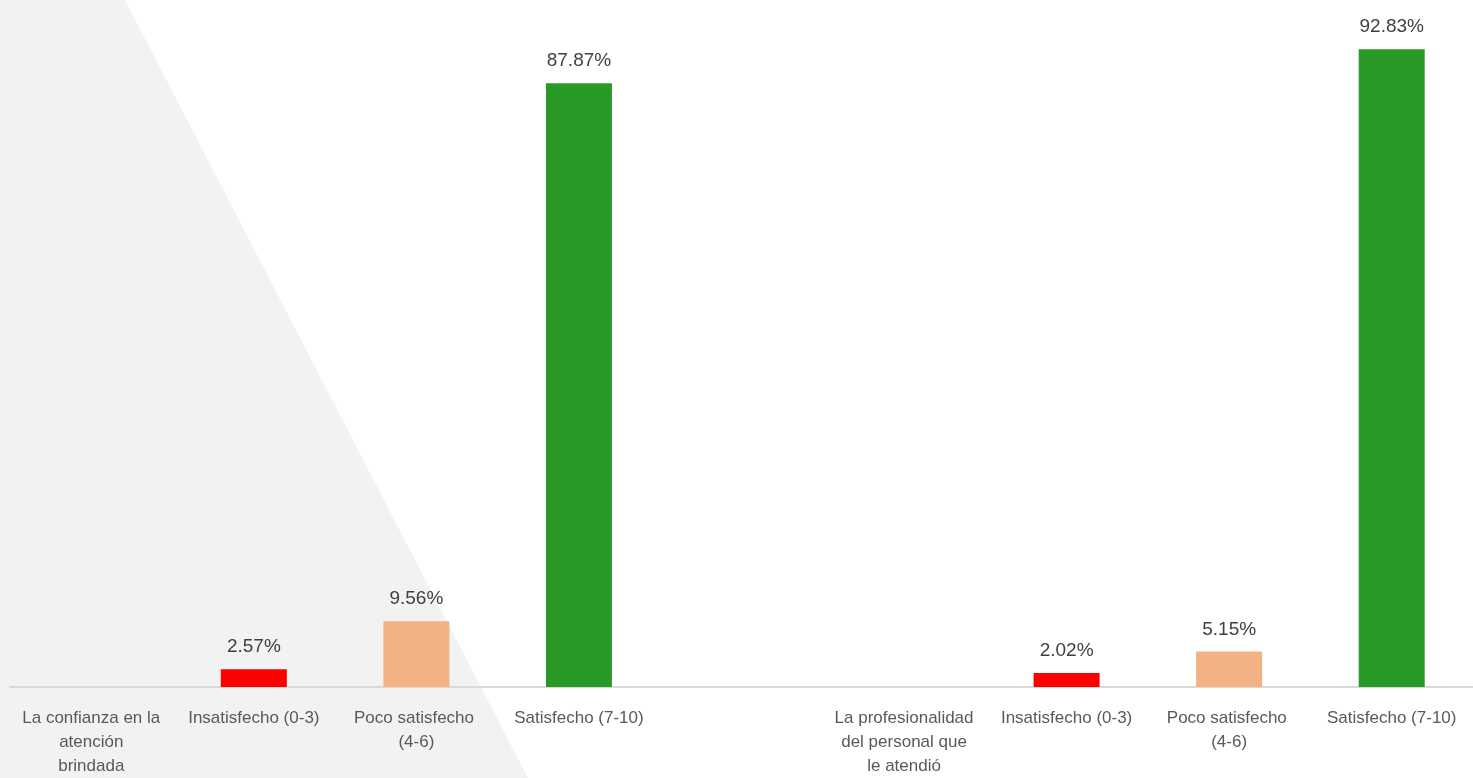 The height and width of the screenshot is (778, 1473). Describe the element at coordinates (1066, 650) in the screenshot. I see `data-label: 2.02%` at that location.